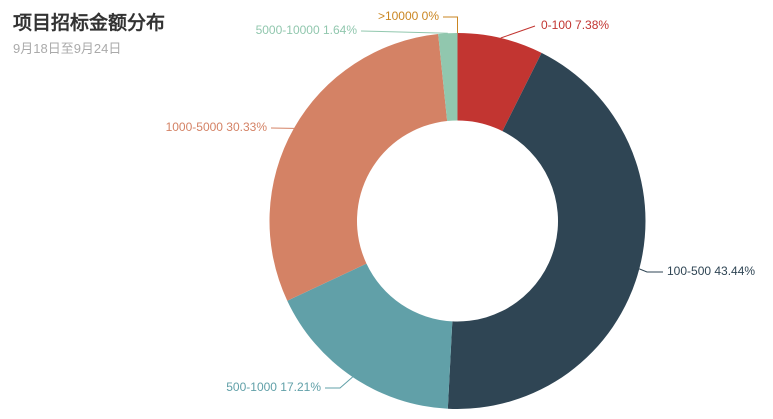 The height and width of the screenshot is (419, 773). What do you see at coordinates (711, 271) in the screenshot?
I see `slice-label-100-500: 100-500 43.44%` at bounding box center [711, 271].